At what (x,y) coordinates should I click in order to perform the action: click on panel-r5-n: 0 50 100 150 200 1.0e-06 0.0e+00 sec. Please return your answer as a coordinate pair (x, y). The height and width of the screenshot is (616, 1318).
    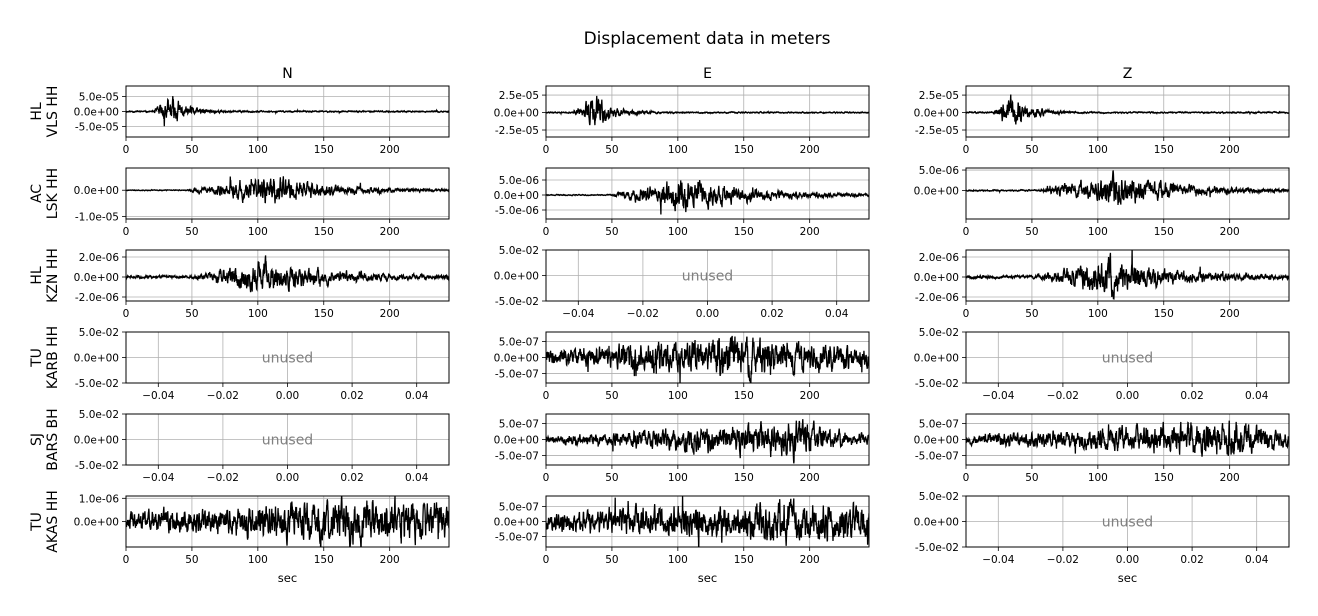
    Looking at the image, I should click on (262, 539).